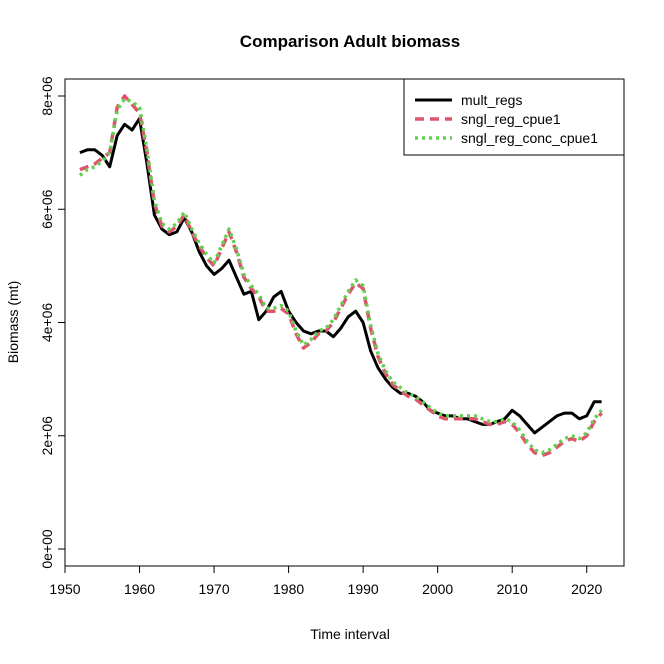 Image resolution: width=664 pixels, height=664 pixels. I want to click on x-tick-label: 1970, so click(213, 589).